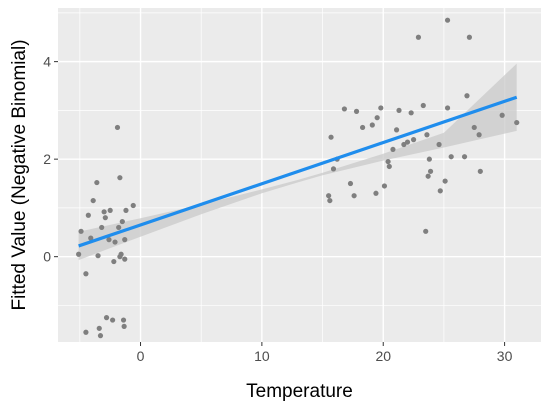 The image size is (550, 409). What do you see at coordinates (325, 353) in the screenshot?
I see `x-axis: 0 10 20 30` at bounding box center [325, 353].